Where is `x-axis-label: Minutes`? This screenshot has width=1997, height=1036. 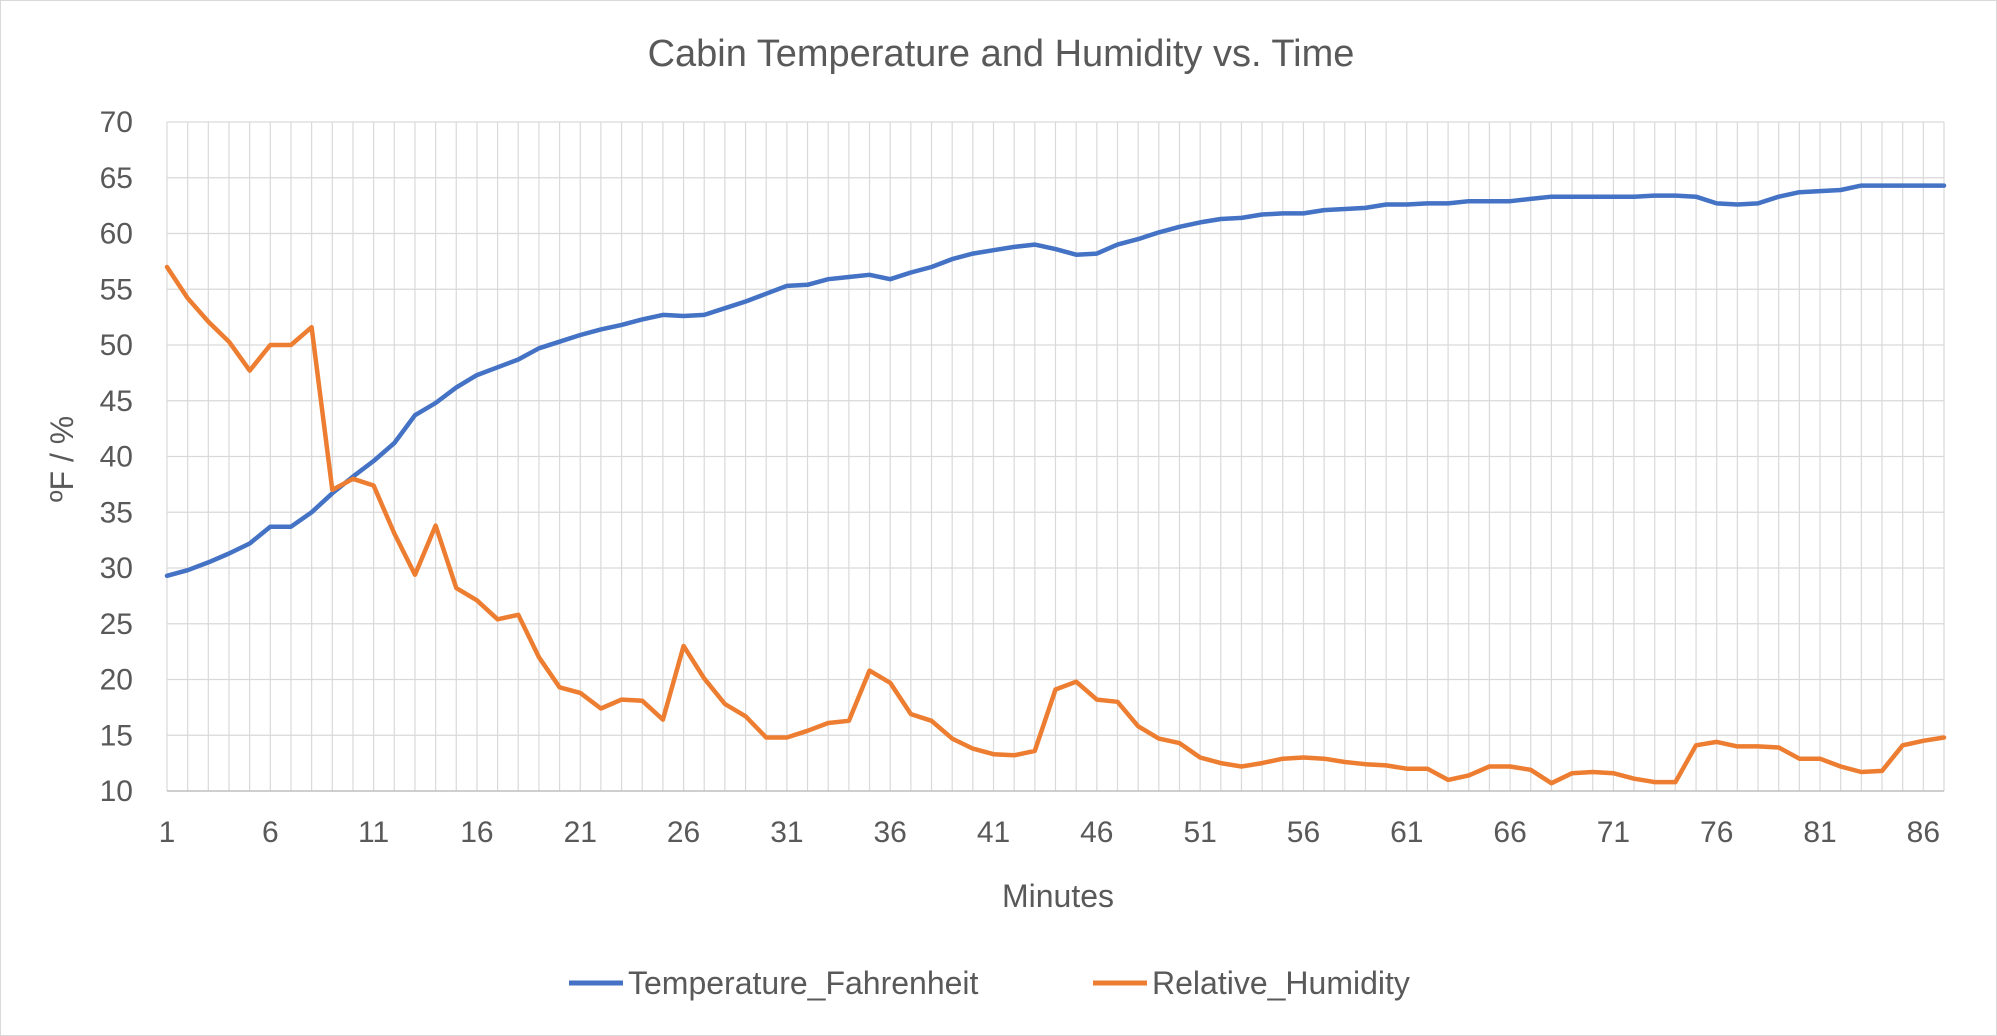
x-axis-label: Minutes is located at coordinates (1058, 896).